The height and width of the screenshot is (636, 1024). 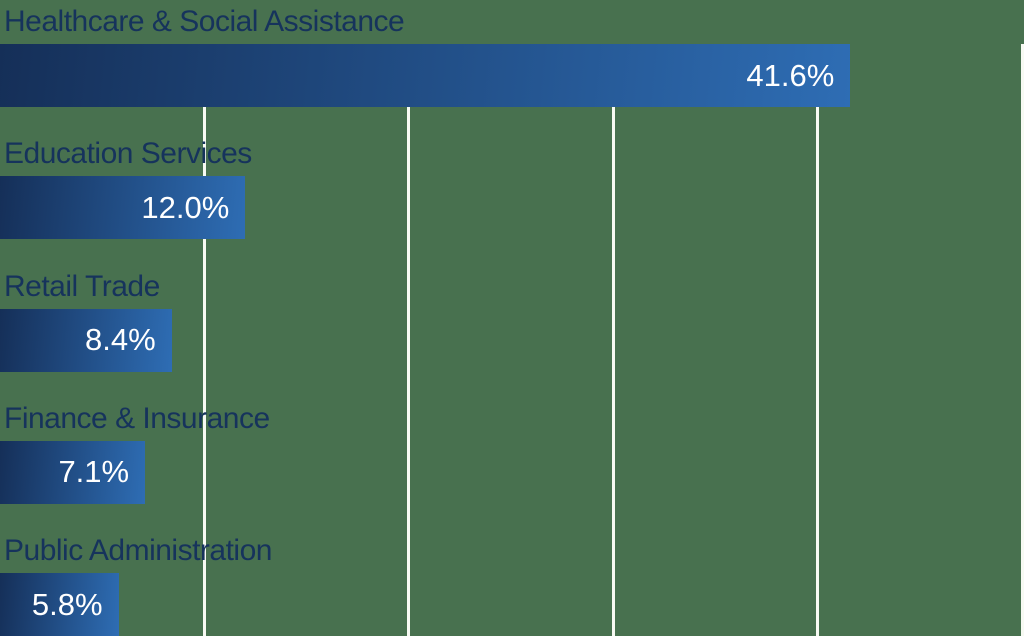 I want to click on value-label: 8.4%, so click(x=120, y=339).